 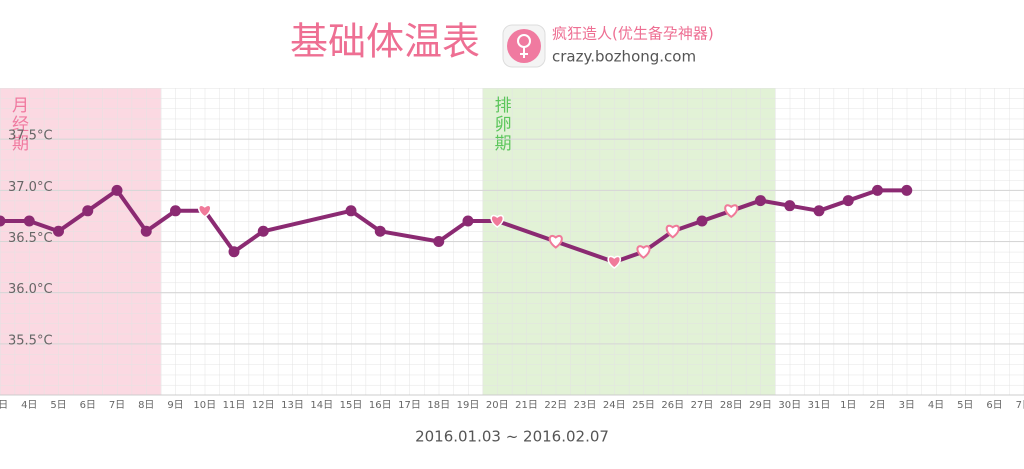 What do you see at coordinates (409, 405) in the screenshot?
I see `x-tick-label: 17日` at bounding box center [409, 405].